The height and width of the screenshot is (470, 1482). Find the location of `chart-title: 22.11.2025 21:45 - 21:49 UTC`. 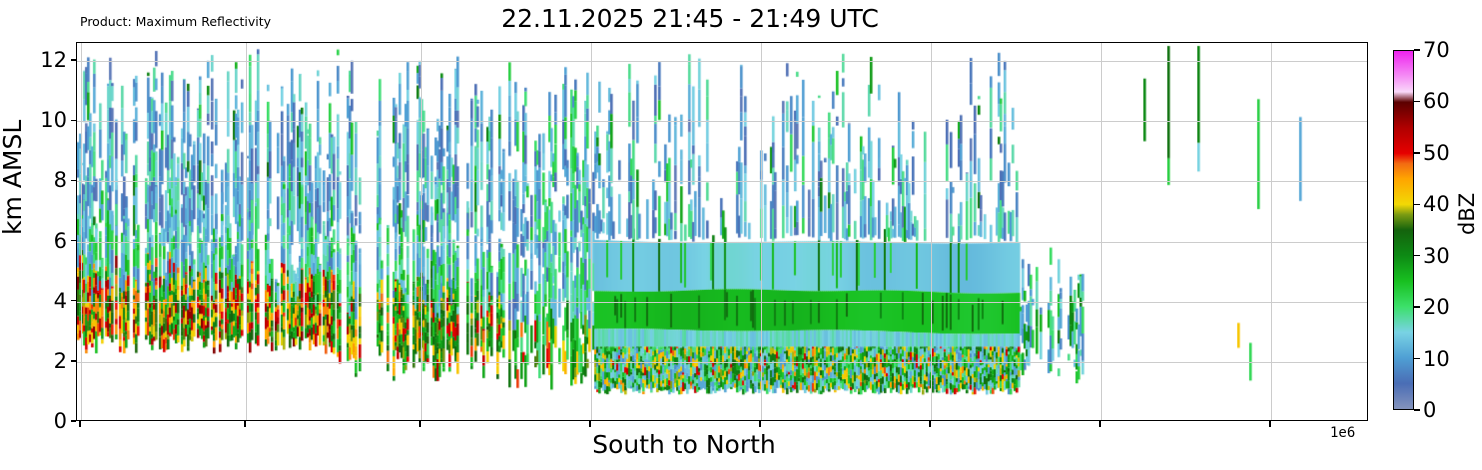

chart-title: 22.11.2025 21:45 - 21:49 UTC is located at coordinates (690, 18).